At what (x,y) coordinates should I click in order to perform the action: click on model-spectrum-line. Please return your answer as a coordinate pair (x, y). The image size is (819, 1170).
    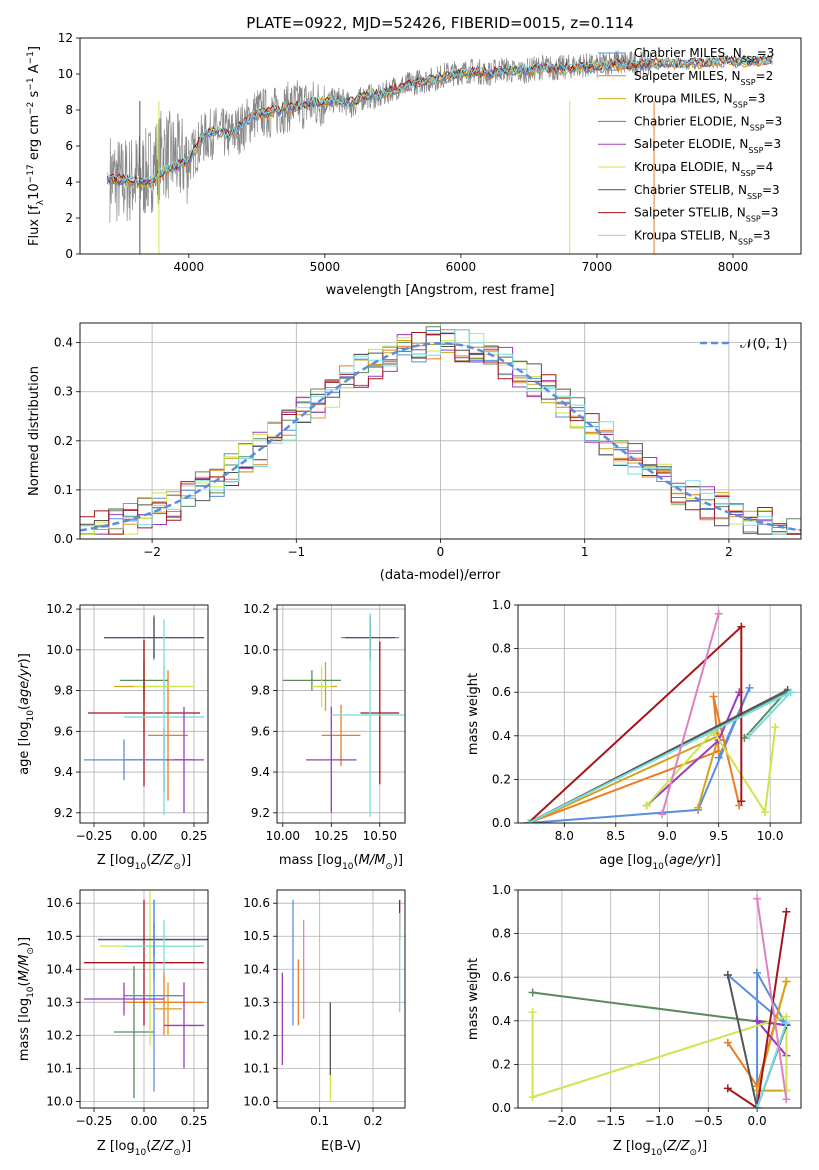
    Looking at the image, I should click on (439, 122).